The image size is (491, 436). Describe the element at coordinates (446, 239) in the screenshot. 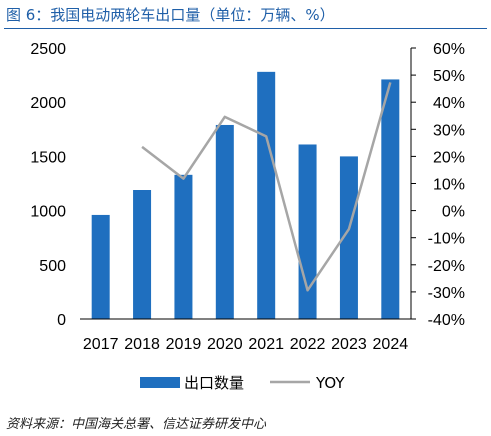

I see `y-right-tick-label: -10%` at that location.